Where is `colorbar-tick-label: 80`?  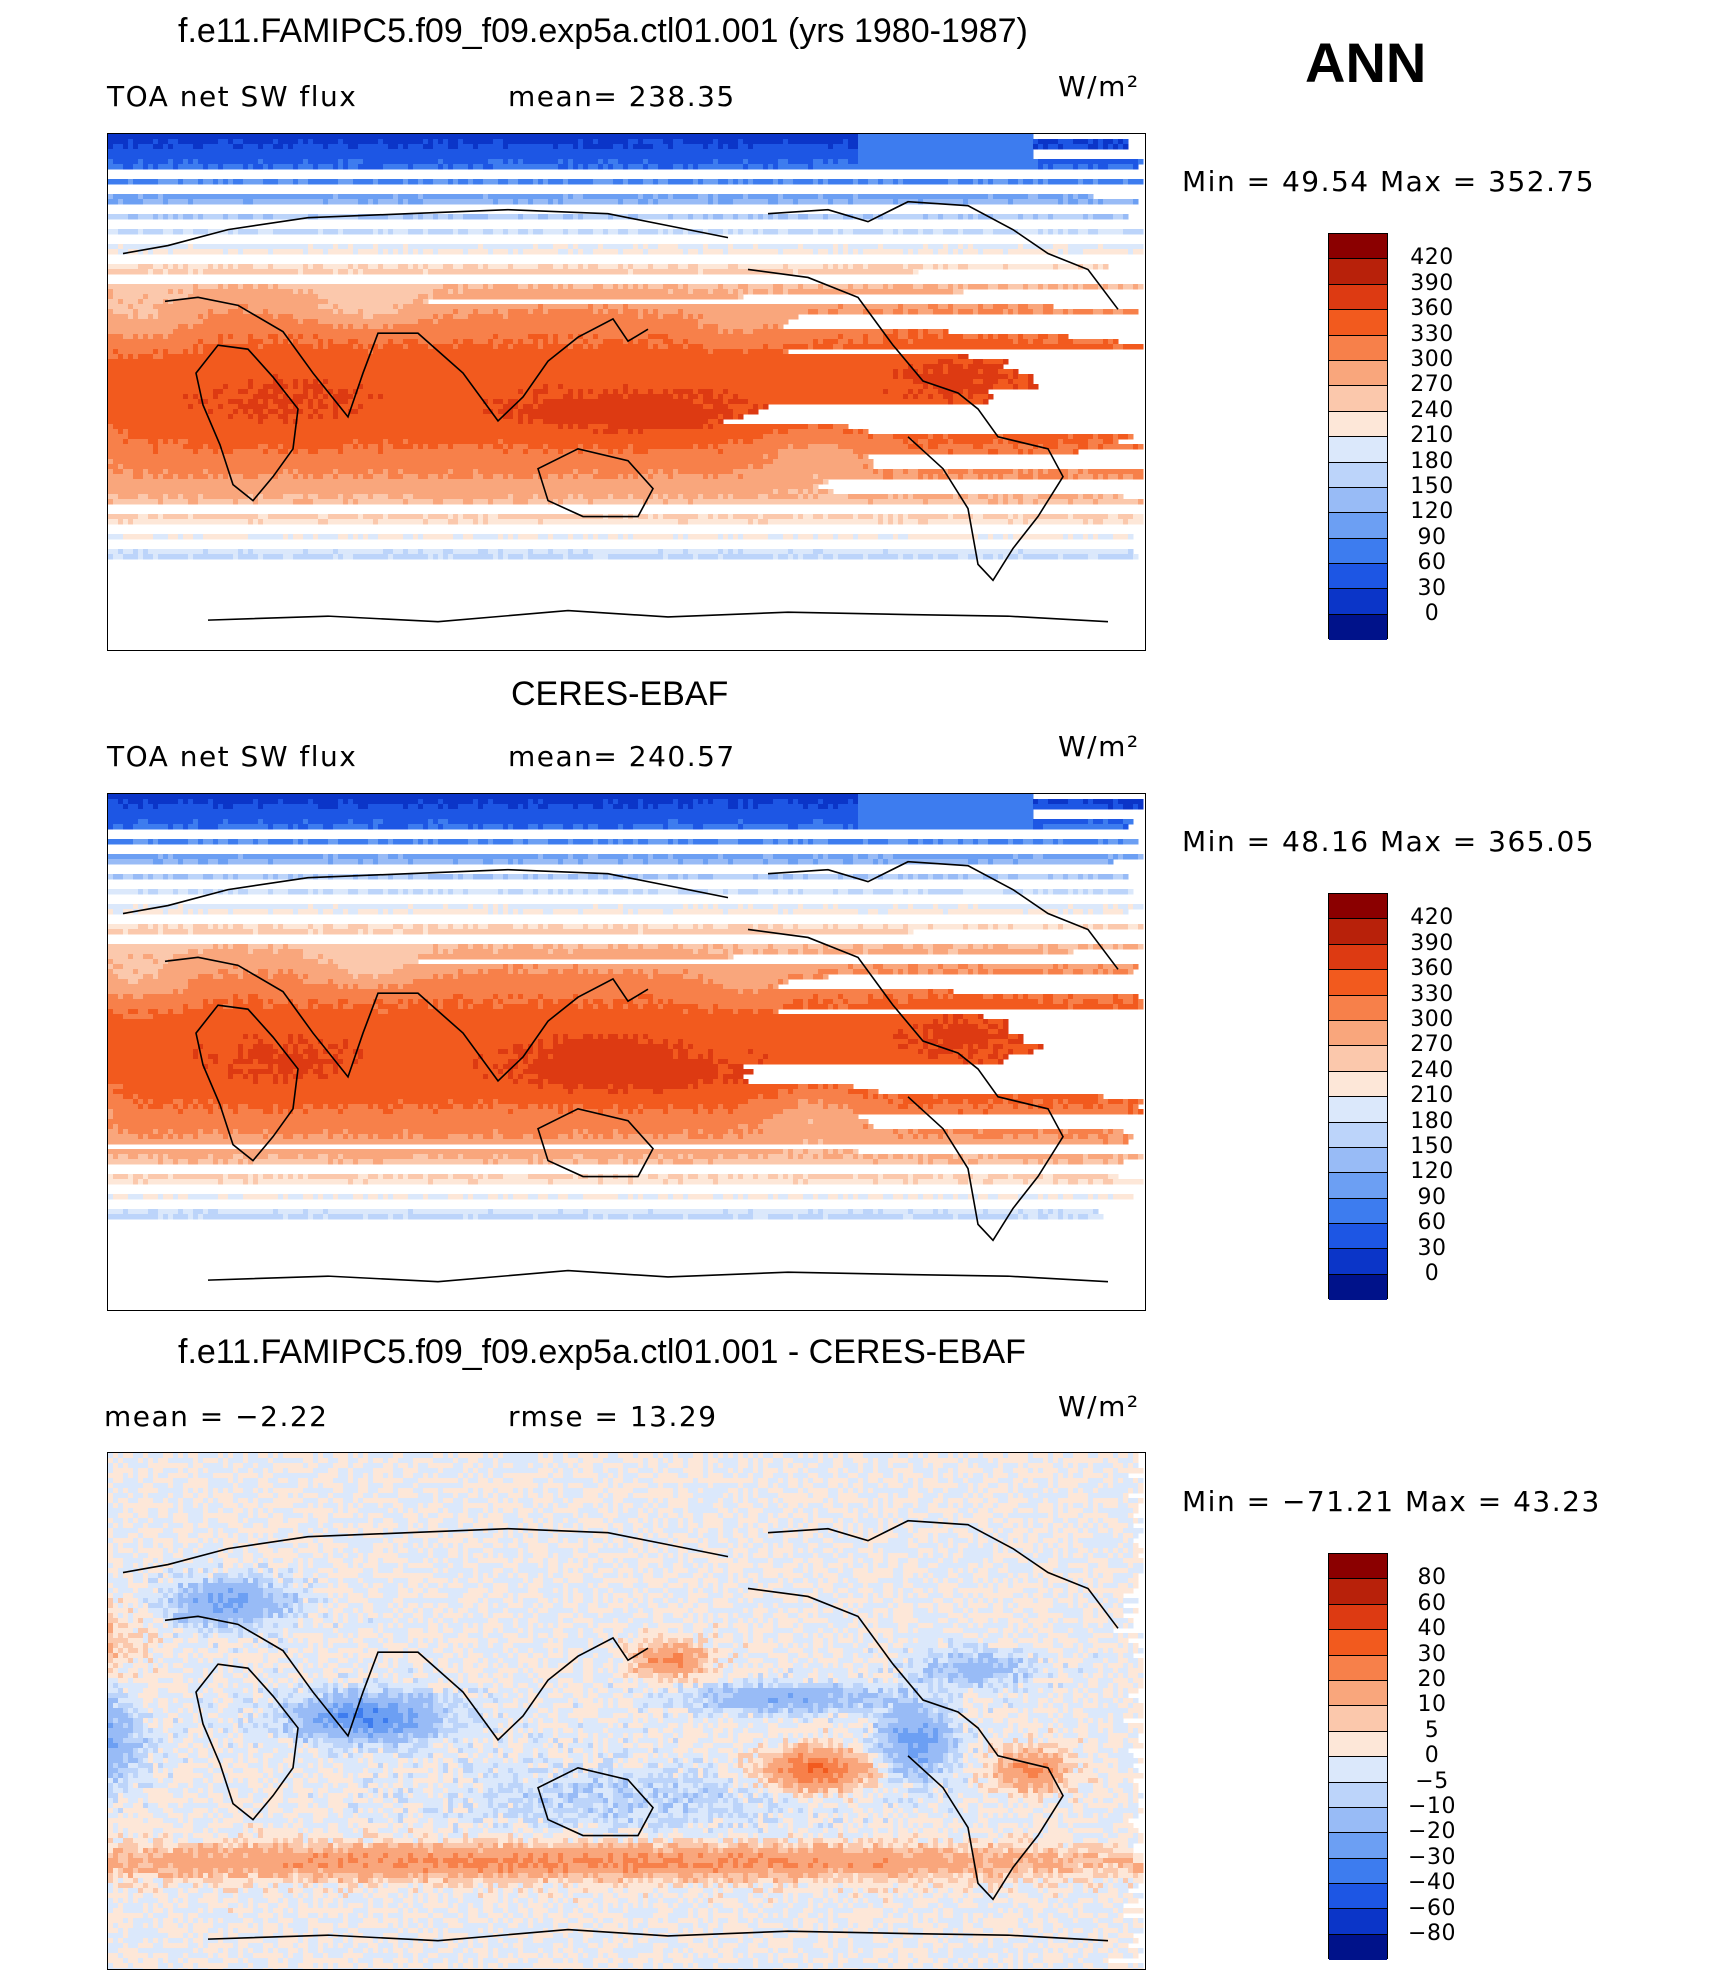
colorbar-tick-label: 80 is located at coordinates (1432, 1578).